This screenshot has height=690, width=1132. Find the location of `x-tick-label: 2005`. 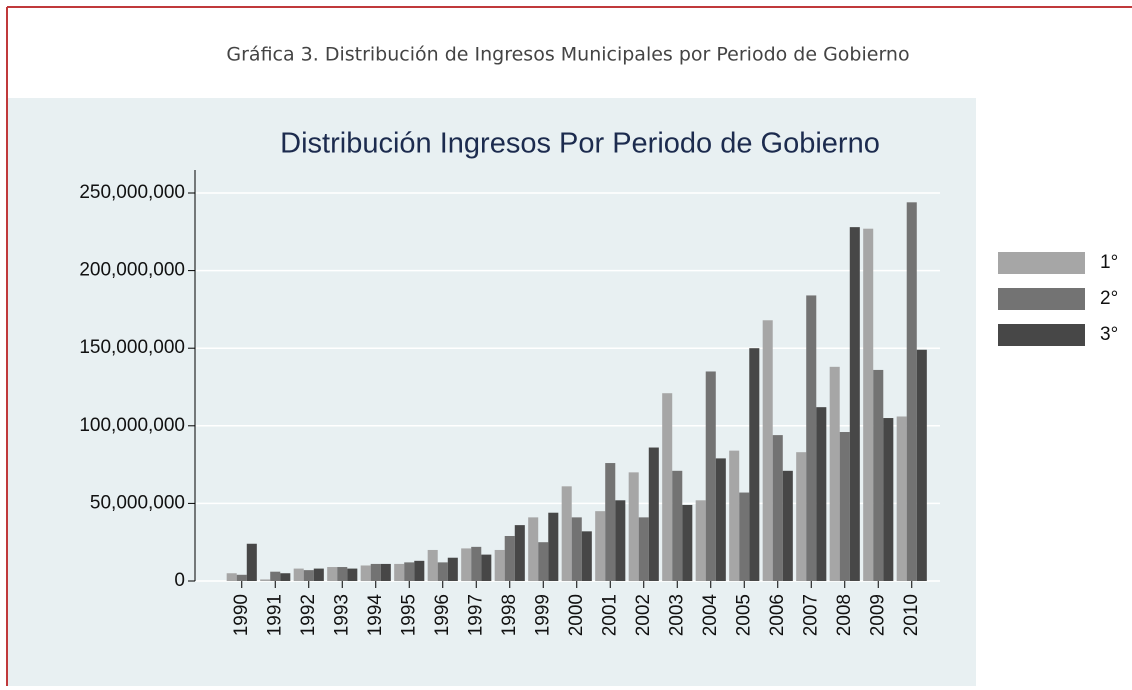

x-tick-label: 2005 is located at coordinates (743, 615).